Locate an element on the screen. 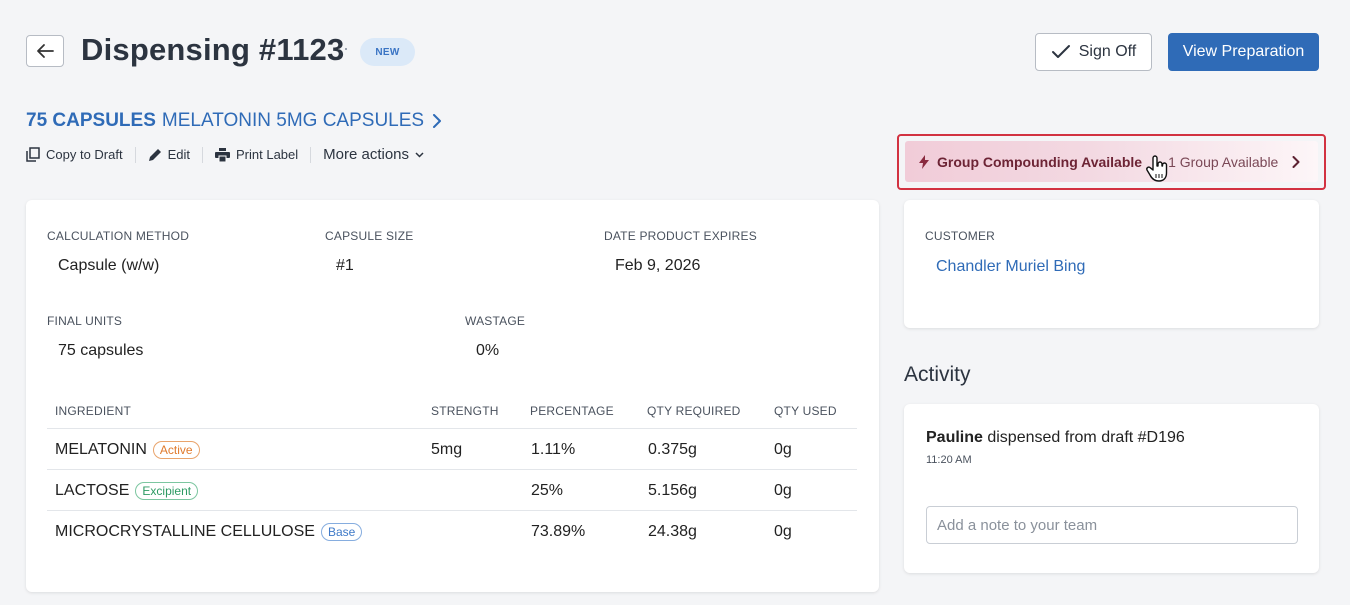 The height and width of the screenshot is (605, 1350). copy-to-draft-button: Copy to Draft is located at coordinates (80, 154).